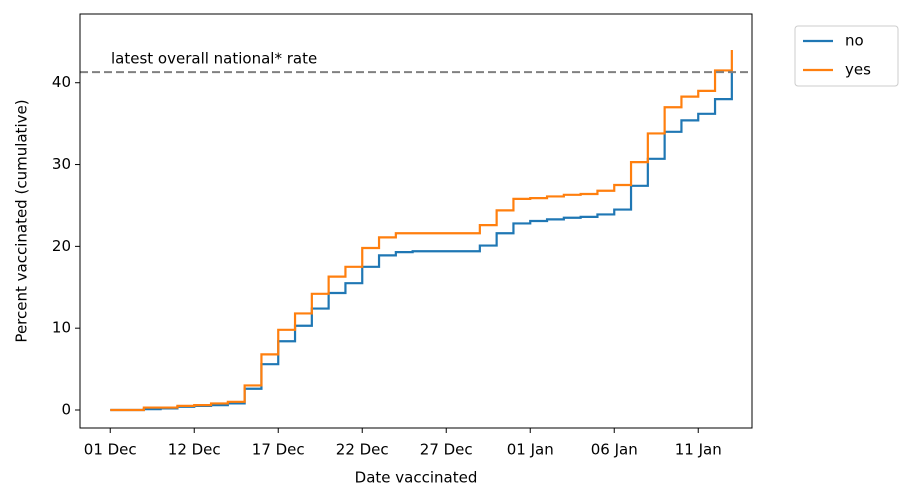 This screenshot has height=489, width=899. What do you see at coordinates (22, 220) in the screenshot?
I see `y-axis-label: Percent vaccinated (cumulative)` at bounding box center [22, 220].